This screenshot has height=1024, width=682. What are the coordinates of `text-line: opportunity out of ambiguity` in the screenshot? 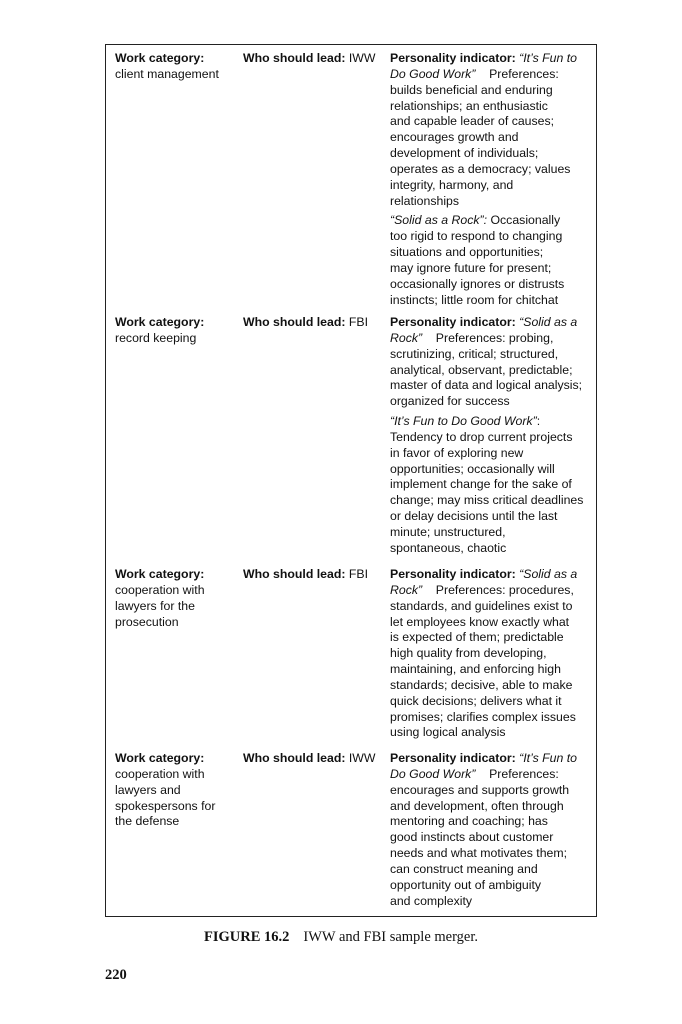 It's located at (492, 886).